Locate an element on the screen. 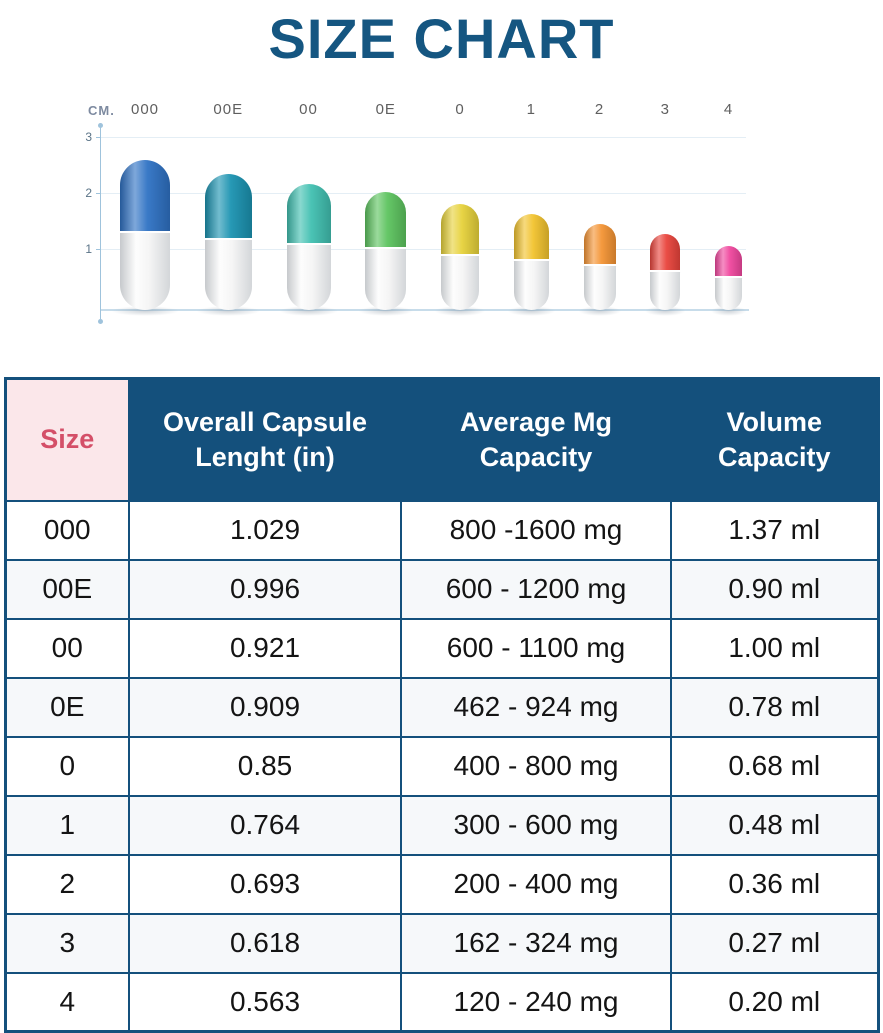 The image size is (883, 1033). capsule-size-label: 2 is located at coordinates (599, 109).